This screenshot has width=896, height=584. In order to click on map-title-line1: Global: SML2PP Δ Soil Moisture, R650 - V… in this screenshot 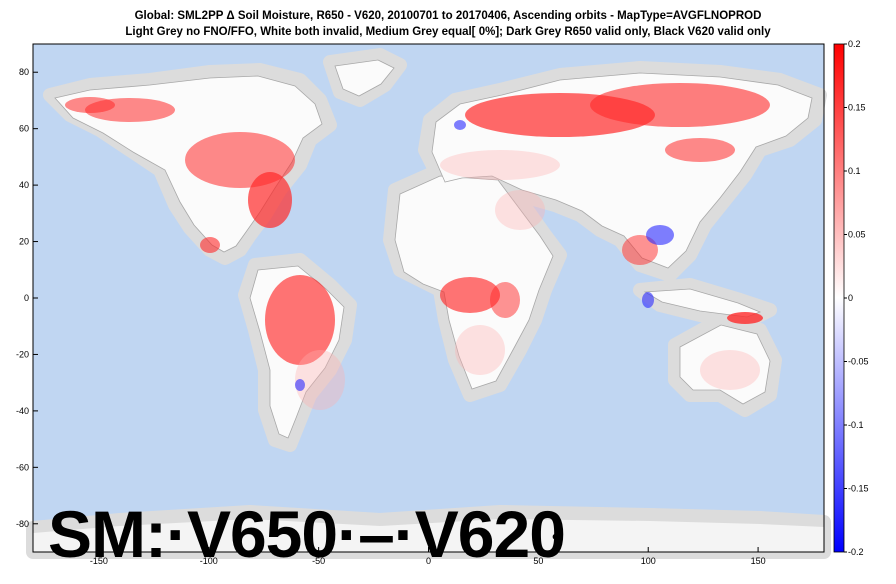, I will do `click(448, 16)`.